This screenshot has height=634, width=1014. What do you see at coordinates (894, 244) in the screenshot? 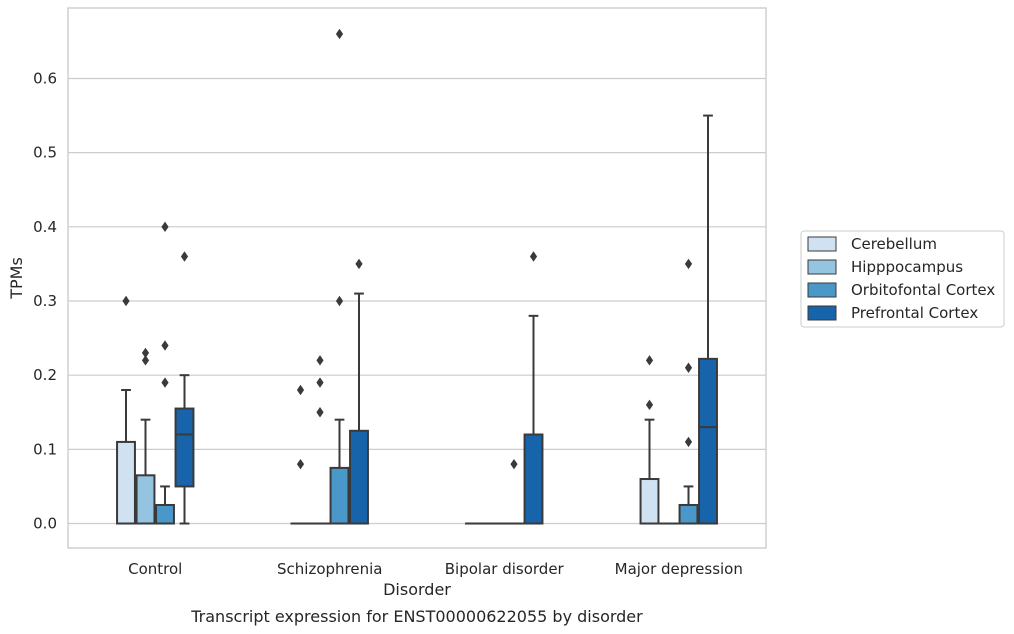
I see `legend-label: Cerebellum` at bounding box center [894, 244].